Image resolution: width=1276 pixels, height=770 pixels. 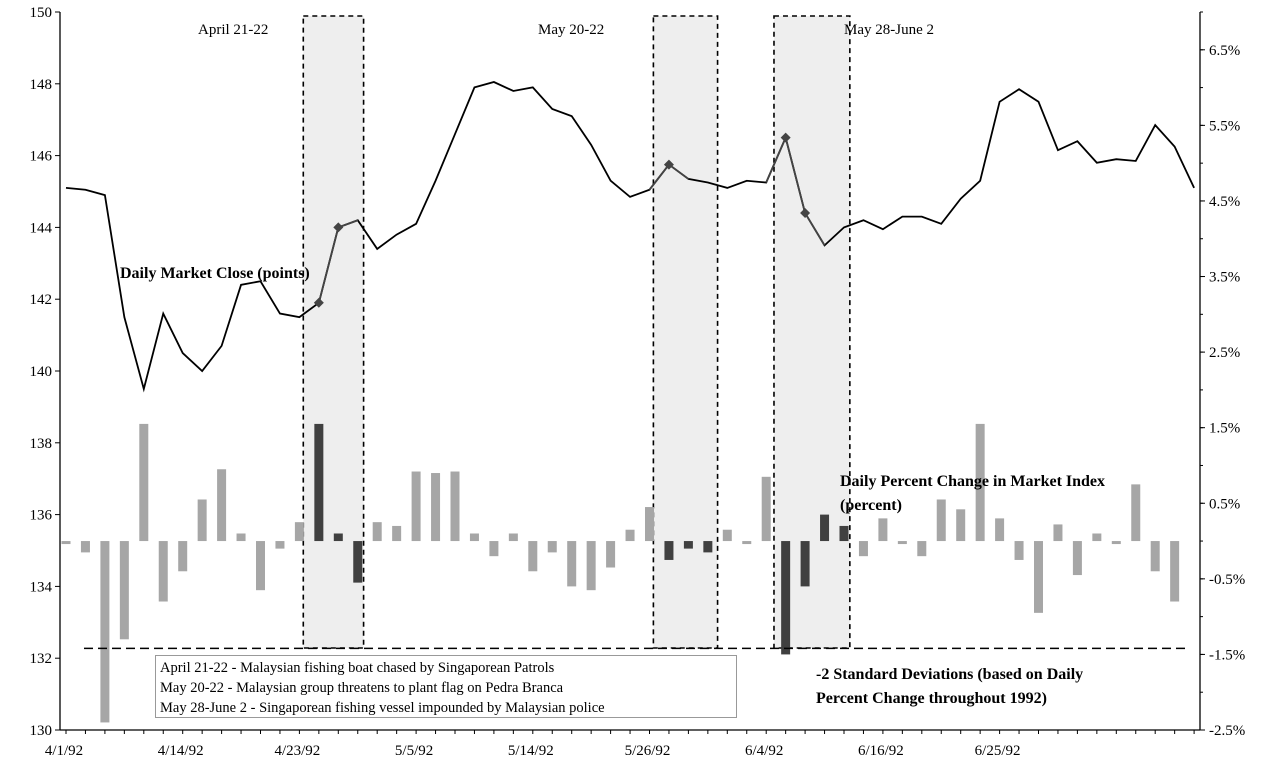 I want to click on right-tick-label: -0.5%, so click(x=1227, y=580).